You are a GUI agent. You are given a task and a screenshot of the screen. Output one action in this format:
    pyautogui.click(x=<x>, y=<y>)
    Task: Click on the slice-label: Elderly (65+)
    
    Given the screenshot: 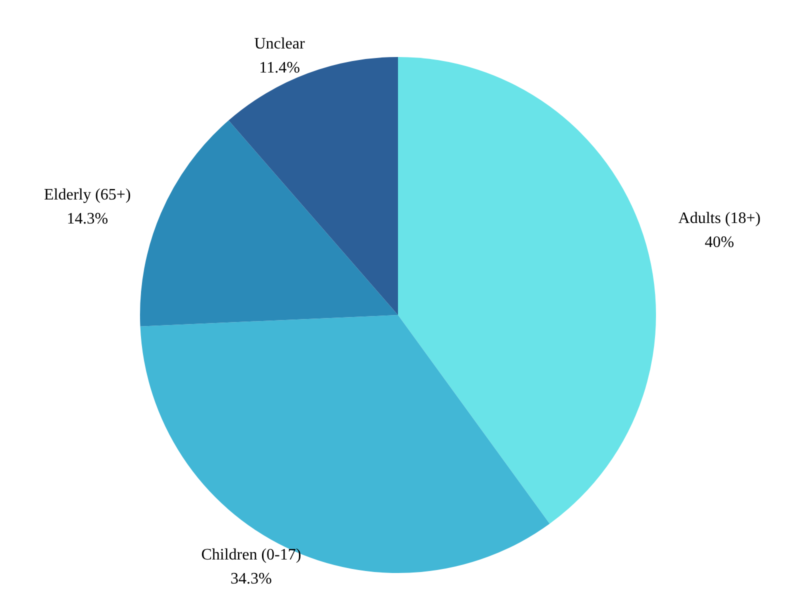 What is the action you would take?
    pyautogui.click(x=87, y=195)
    